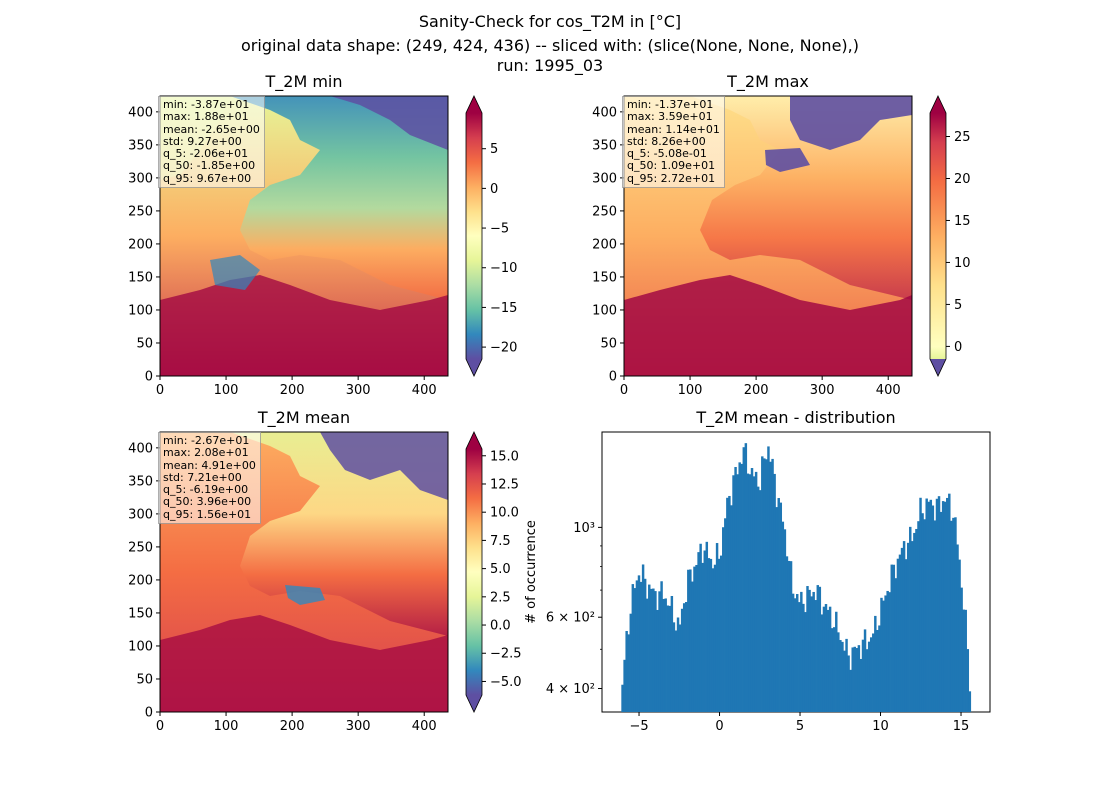  What do you see at coordinates (756, 390) in the screenshot?
I see `xtick-label-max: 200` at bounding box center [756, 390].